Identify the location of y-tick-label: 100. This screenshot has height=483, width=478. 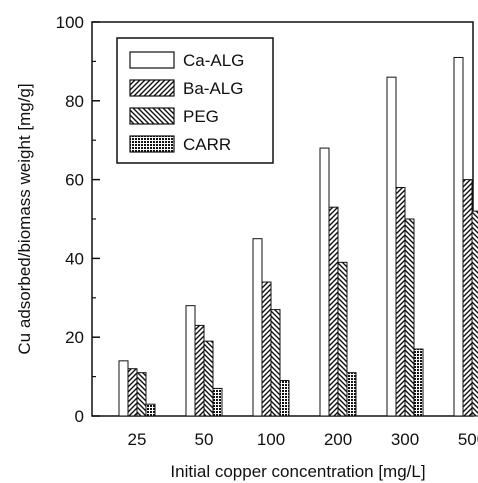
(70, 22).